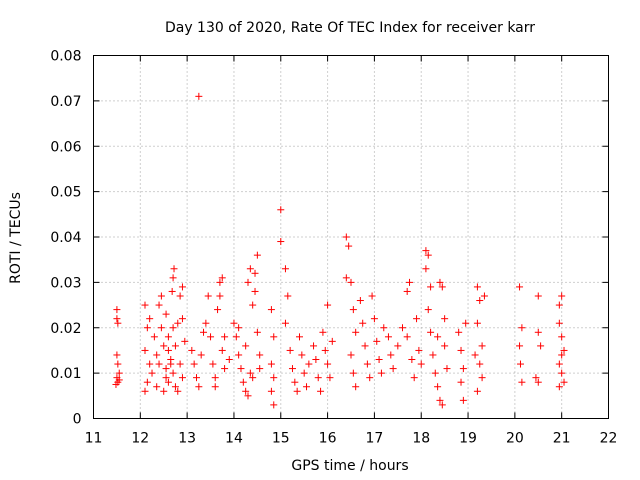 This screenshot has height=480, width=640. Describe the element at coordinates (65, 283) in the screenshot. I see `y-tick-label: 0.03` at that location.